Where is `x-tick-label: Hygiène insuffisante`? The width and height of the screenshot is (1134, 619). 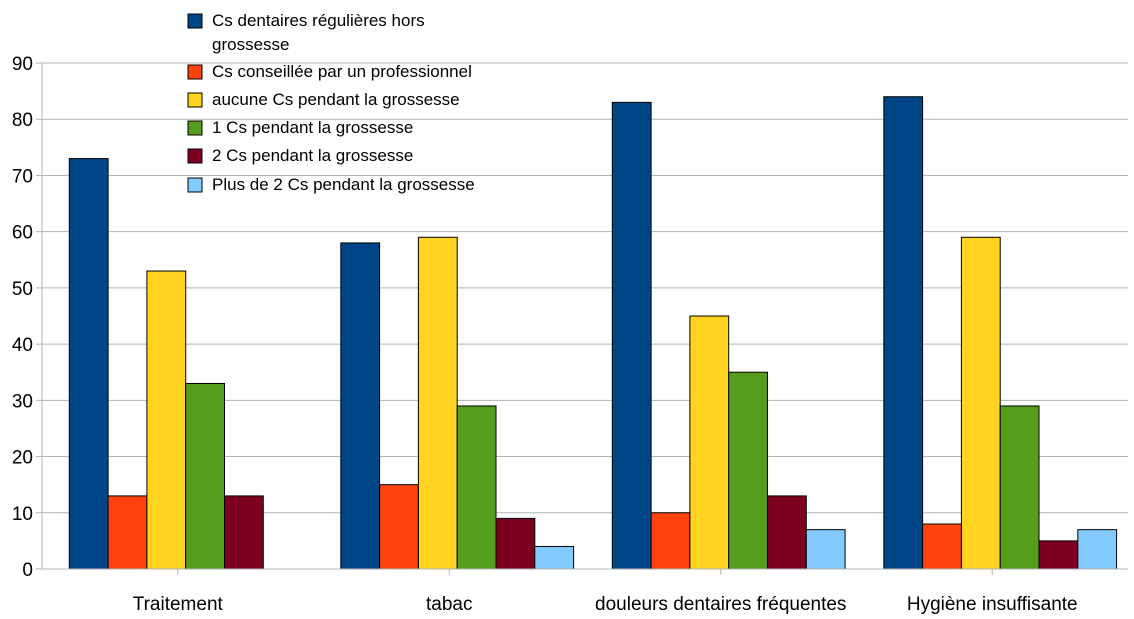 x-tick-label: Hygiène insuffisante is located at coordinates (992, 604).